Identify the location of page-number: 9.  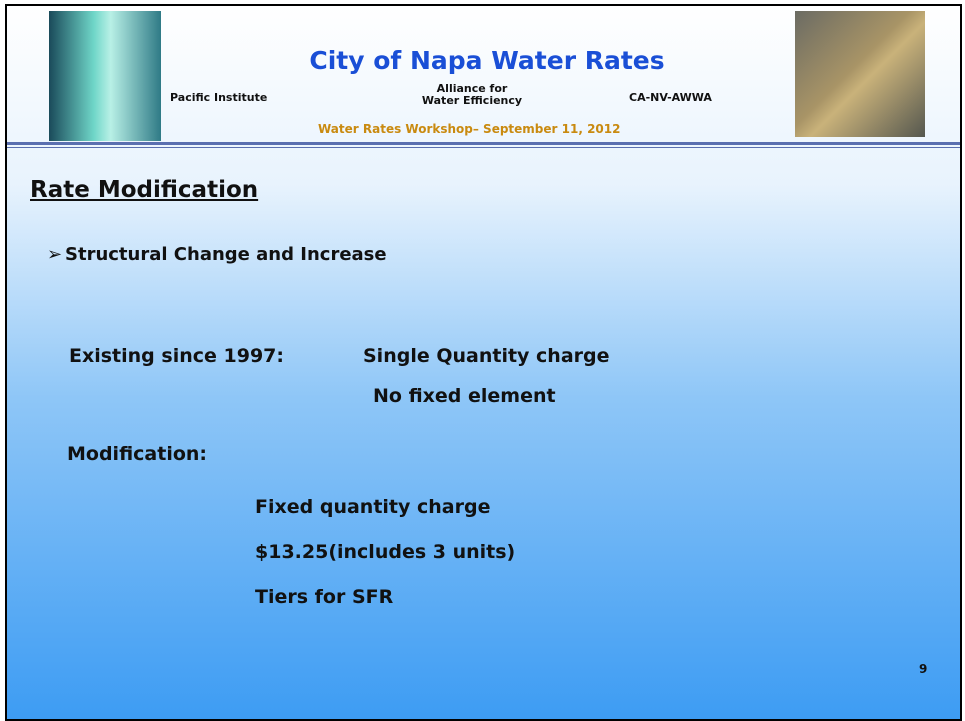
(923, 669).